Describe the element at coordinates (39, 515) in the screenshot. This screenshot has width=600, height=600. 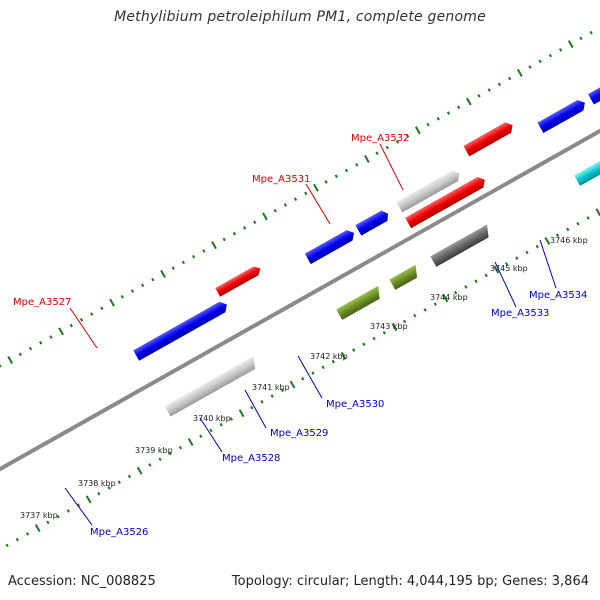
I see `scale-label: 3737 kbp` at that location.